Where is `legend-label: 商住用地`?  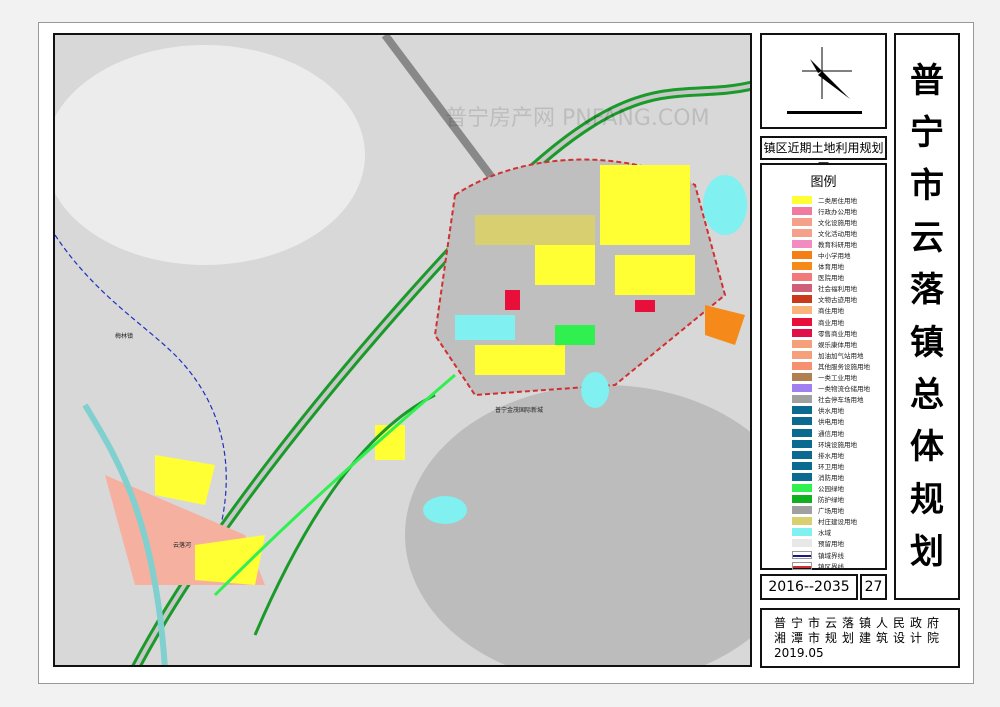 legend-label: 商住用地 is located at coordinates (831, 311).